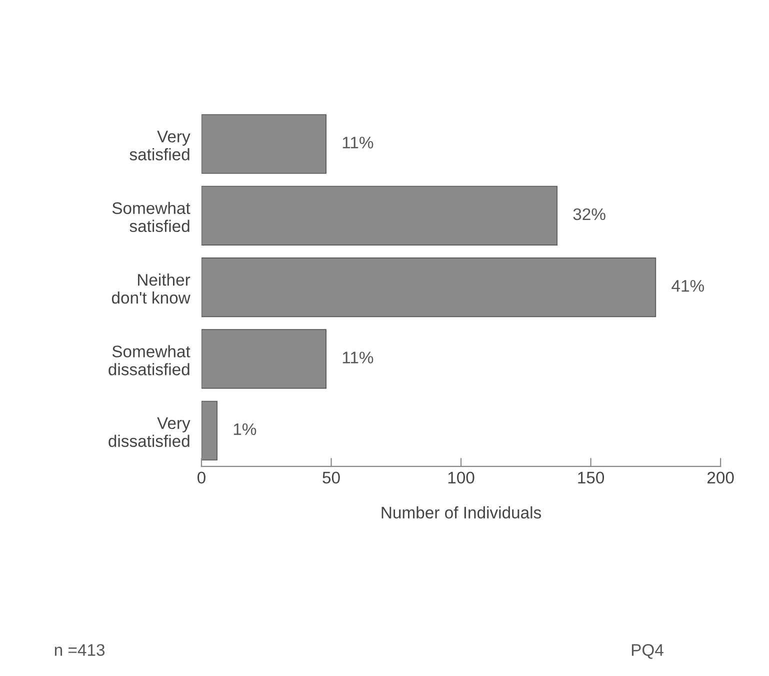 Image resolution: width=769 pixels, height=676 pixels. Describe the element at coordinates (462, 512) in the screenshot. I see `x-axis-title: Number of Individuals` at that location.